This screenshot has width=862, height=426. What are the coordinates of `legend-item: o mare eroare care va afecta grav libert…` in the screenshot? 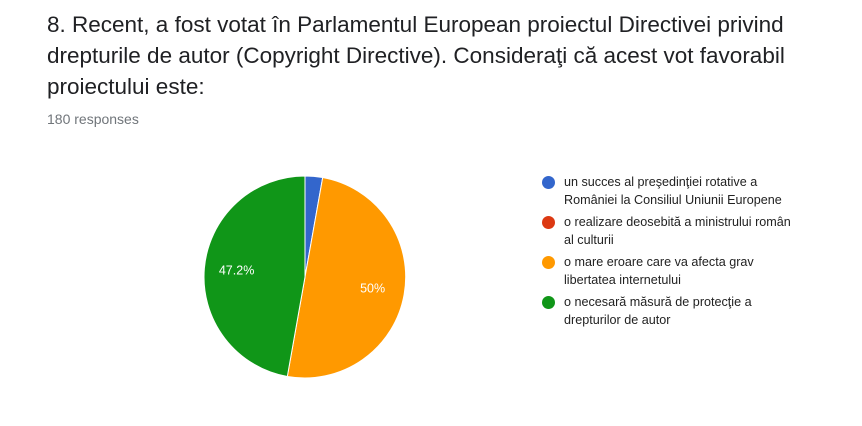 It's located at (672, 271).